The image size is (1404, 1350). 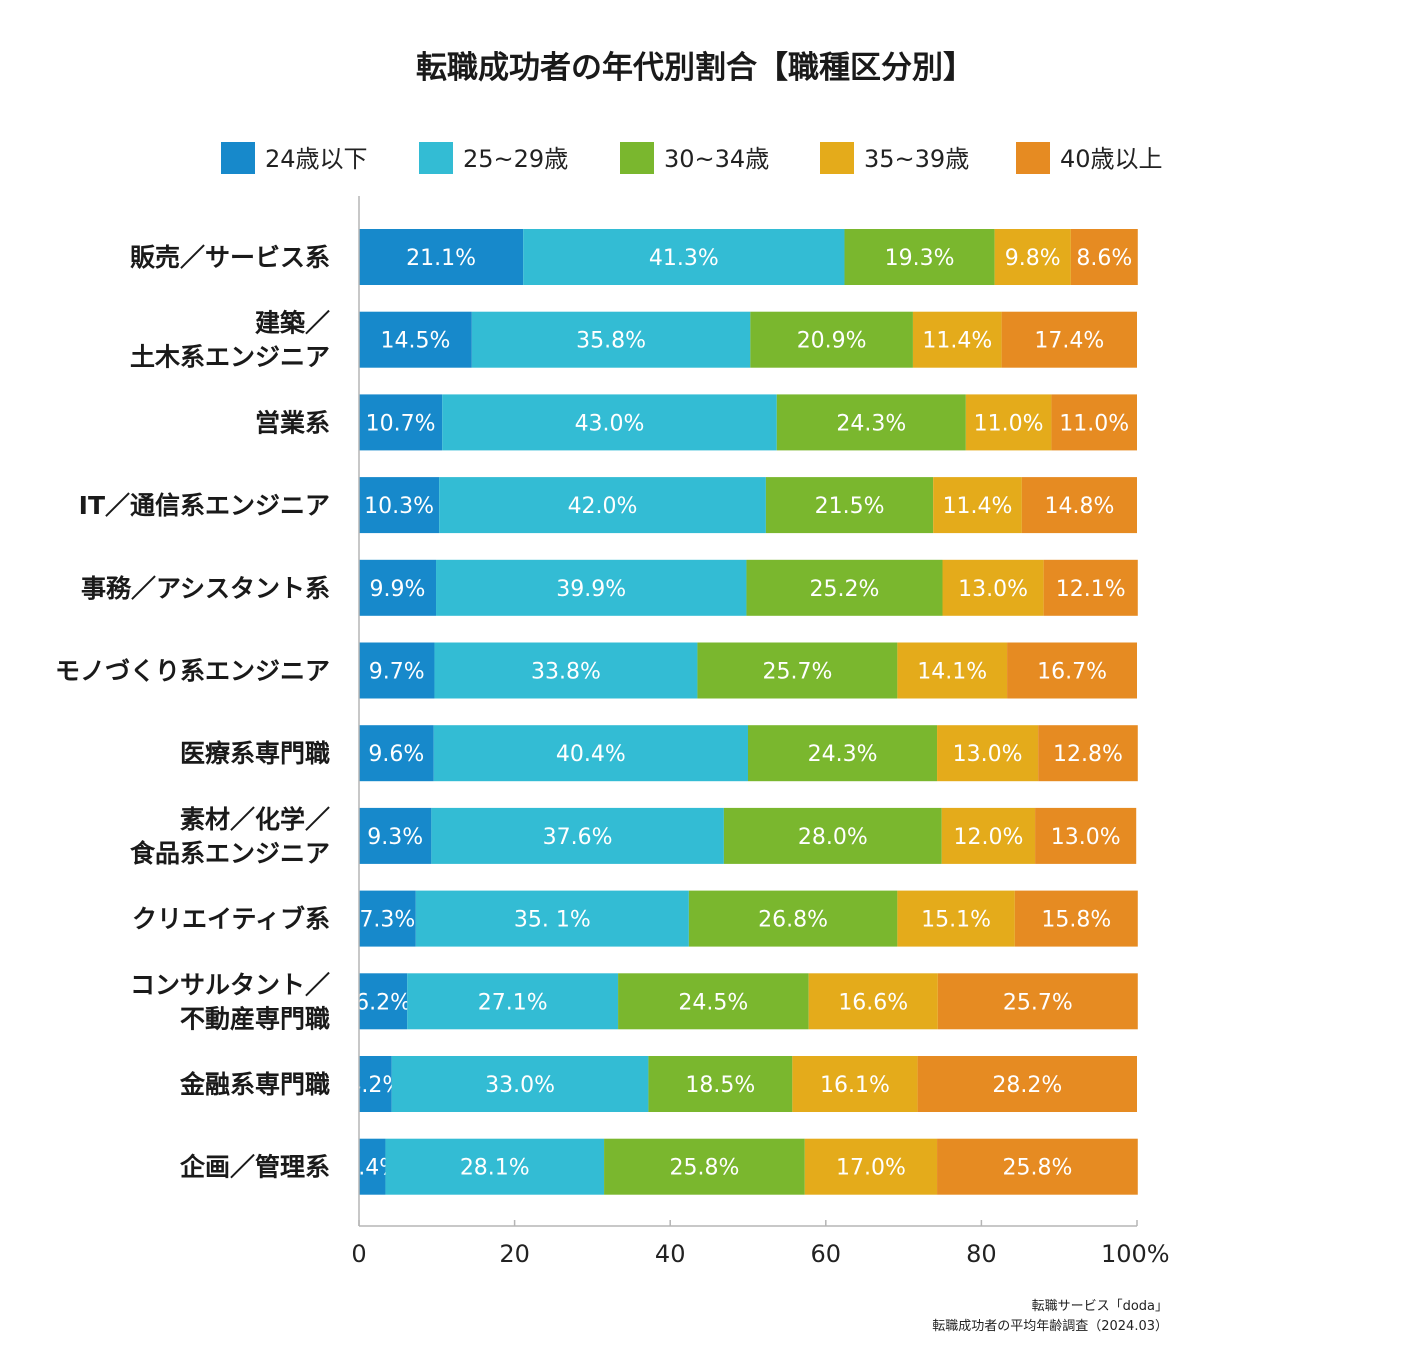 I want to click on category-label-line: IT／通信系エンジニア, so click(x=204, y=505).